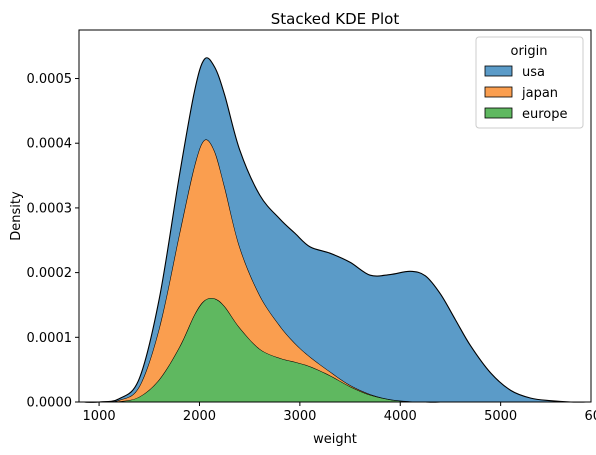 This screenshot has width=596, height=455. I want to click on y-tick-label: 0.0001, so click(50, 338).